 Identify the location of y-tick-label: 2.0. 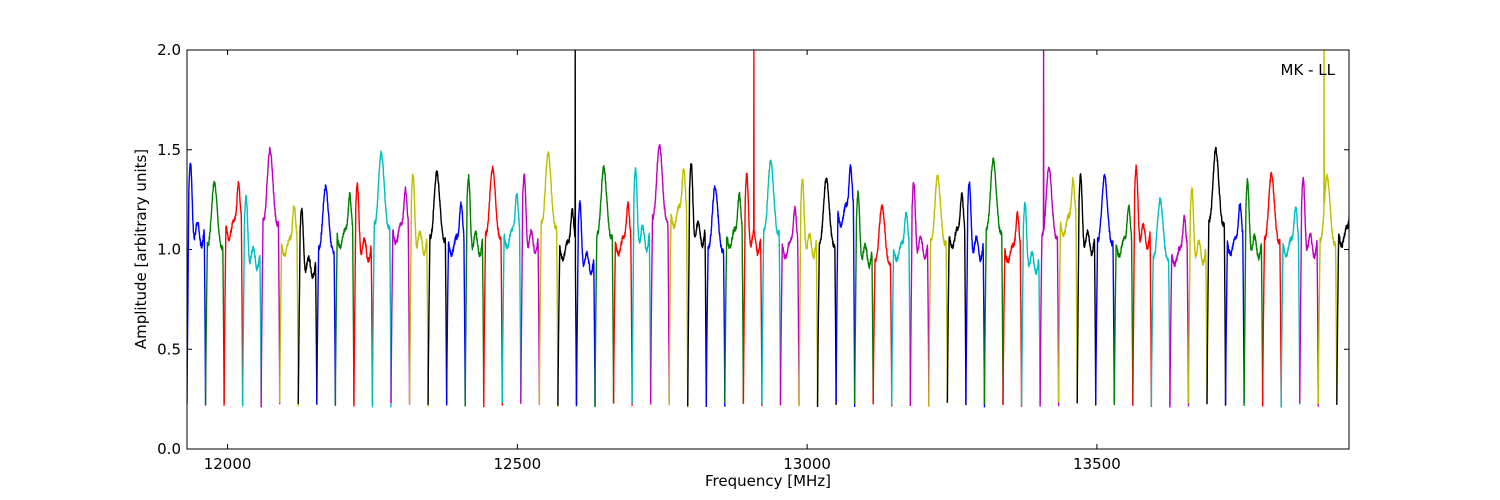
(169, 50).